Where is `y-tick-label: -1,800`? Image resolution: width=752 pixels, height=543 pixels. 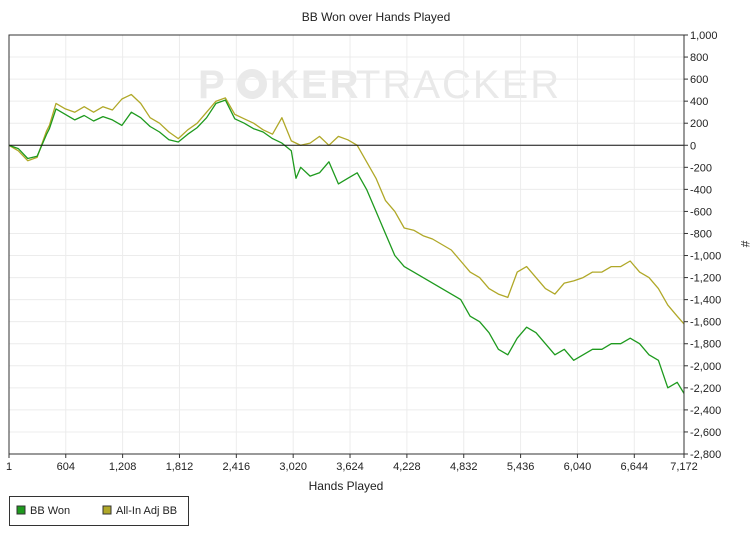 y-tick-label: -1,800 is located at coordinates (705, 345).